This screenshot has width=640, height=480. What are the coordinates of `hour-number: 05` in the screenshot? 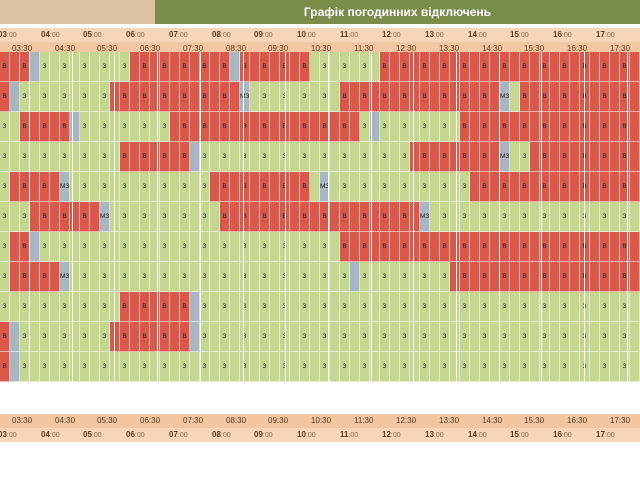 It's located at (87, 434).